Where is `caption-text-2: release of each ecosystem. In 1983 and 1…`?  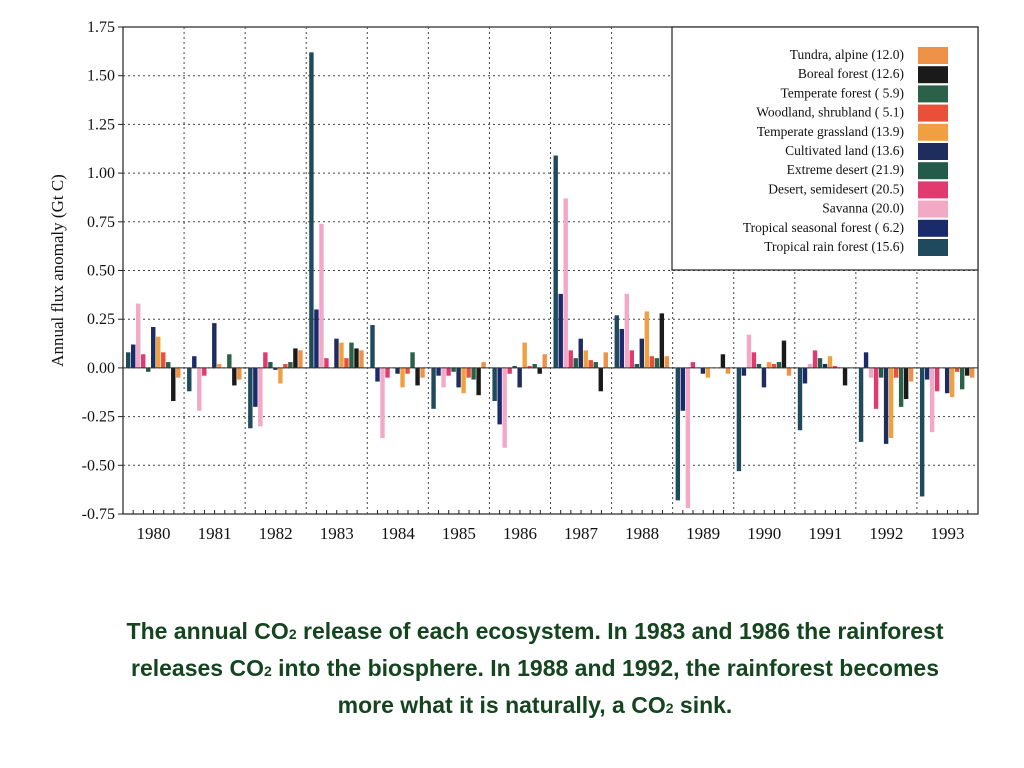 caption-text-2: release of each ecosystem. In 1983 and 1… is located at coordinates (537, 649).